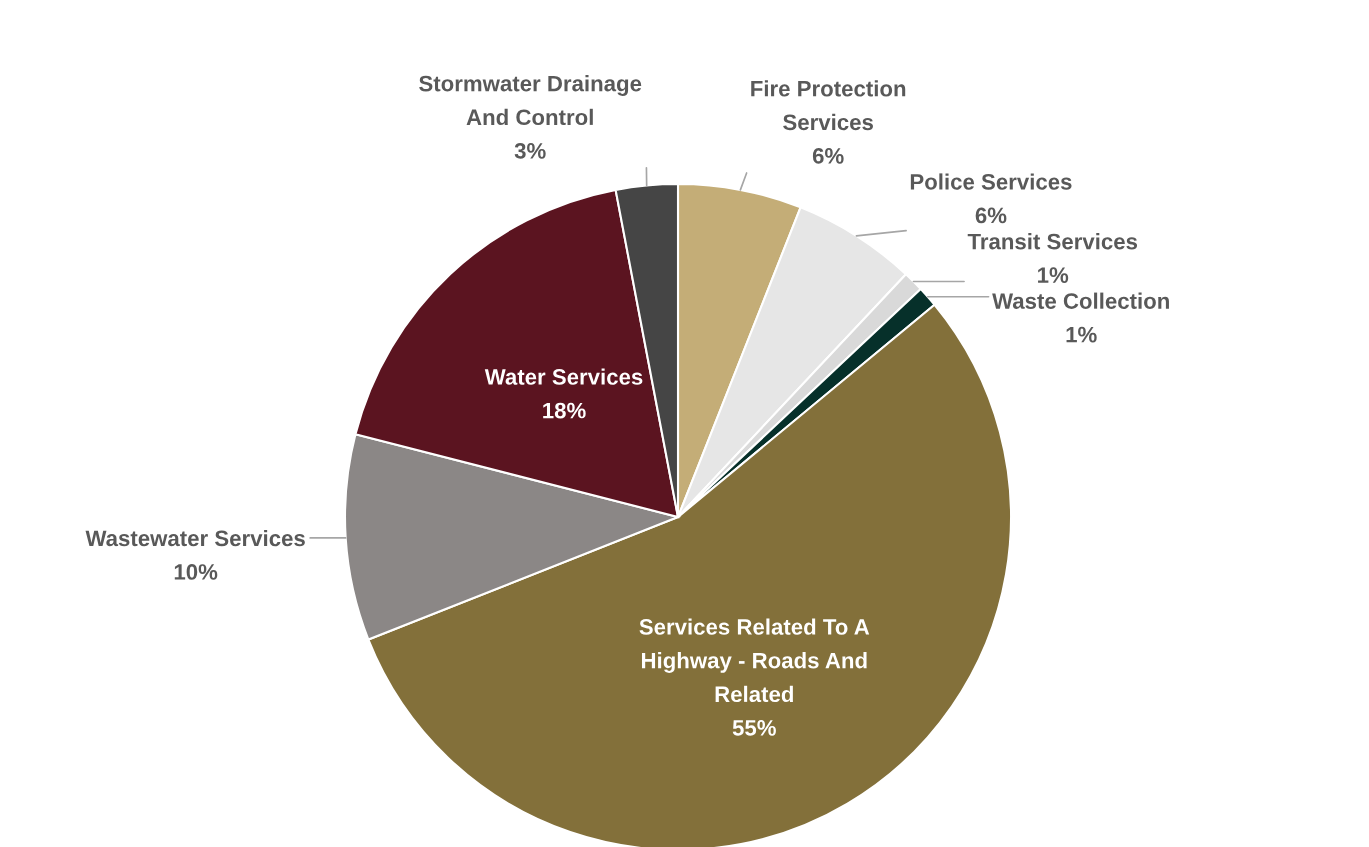  What do you see at coordinates (1080, 300) in the screenshot?
I see `slice-label: Waste Collection` at bounding box center [1080, 300].